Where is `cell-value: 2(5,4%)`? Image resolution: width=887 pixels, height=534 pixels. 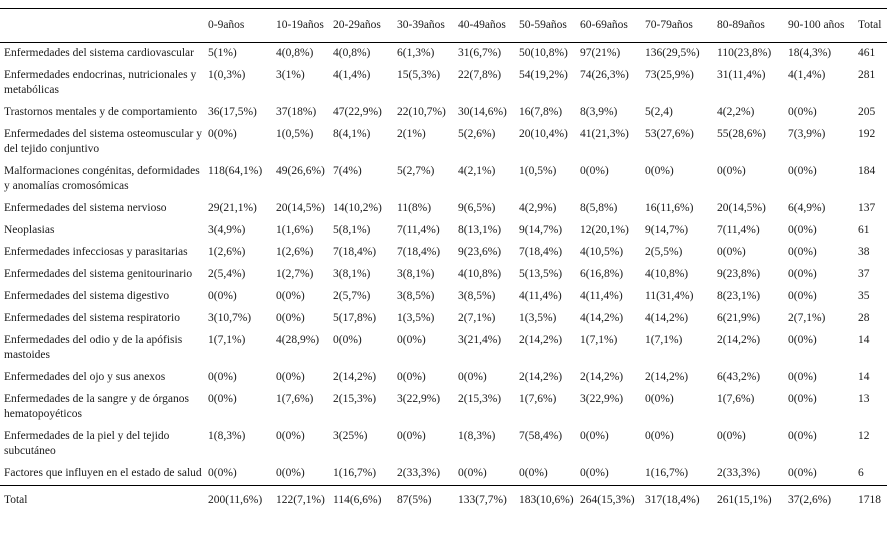
cell-value: 2(5,4%) is located at coordinates (227, 274).